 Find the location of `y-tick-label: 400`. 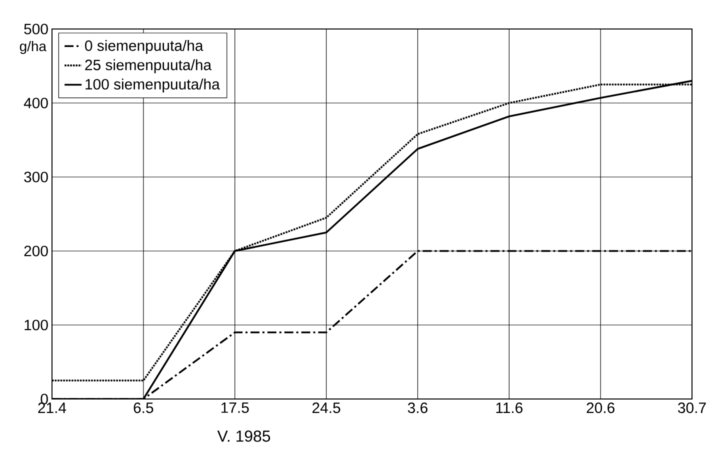

y-tick-label: 400 is located at coordinates (36, 103).